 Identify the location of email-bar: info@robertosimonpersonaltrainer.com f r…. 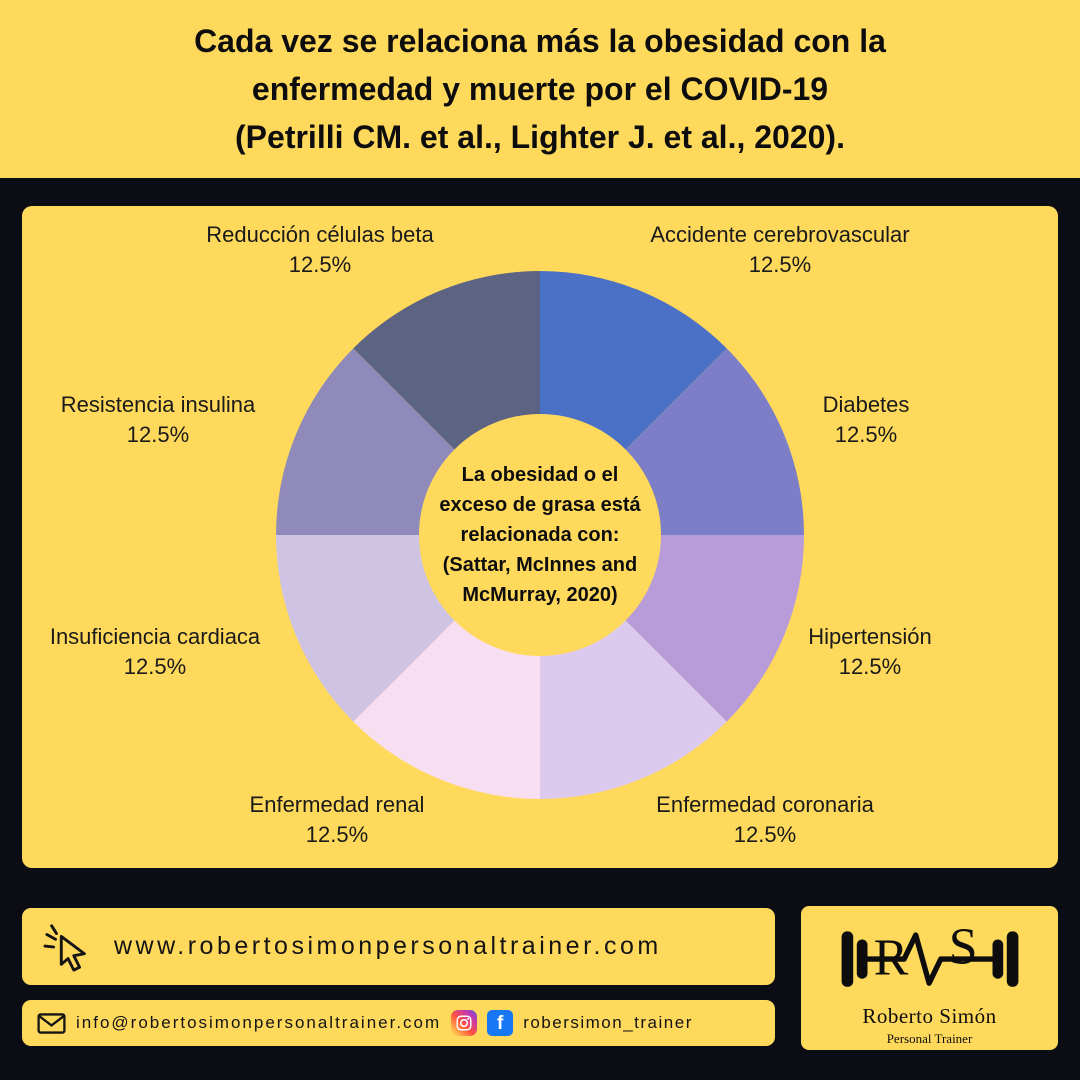
(398, 1023).